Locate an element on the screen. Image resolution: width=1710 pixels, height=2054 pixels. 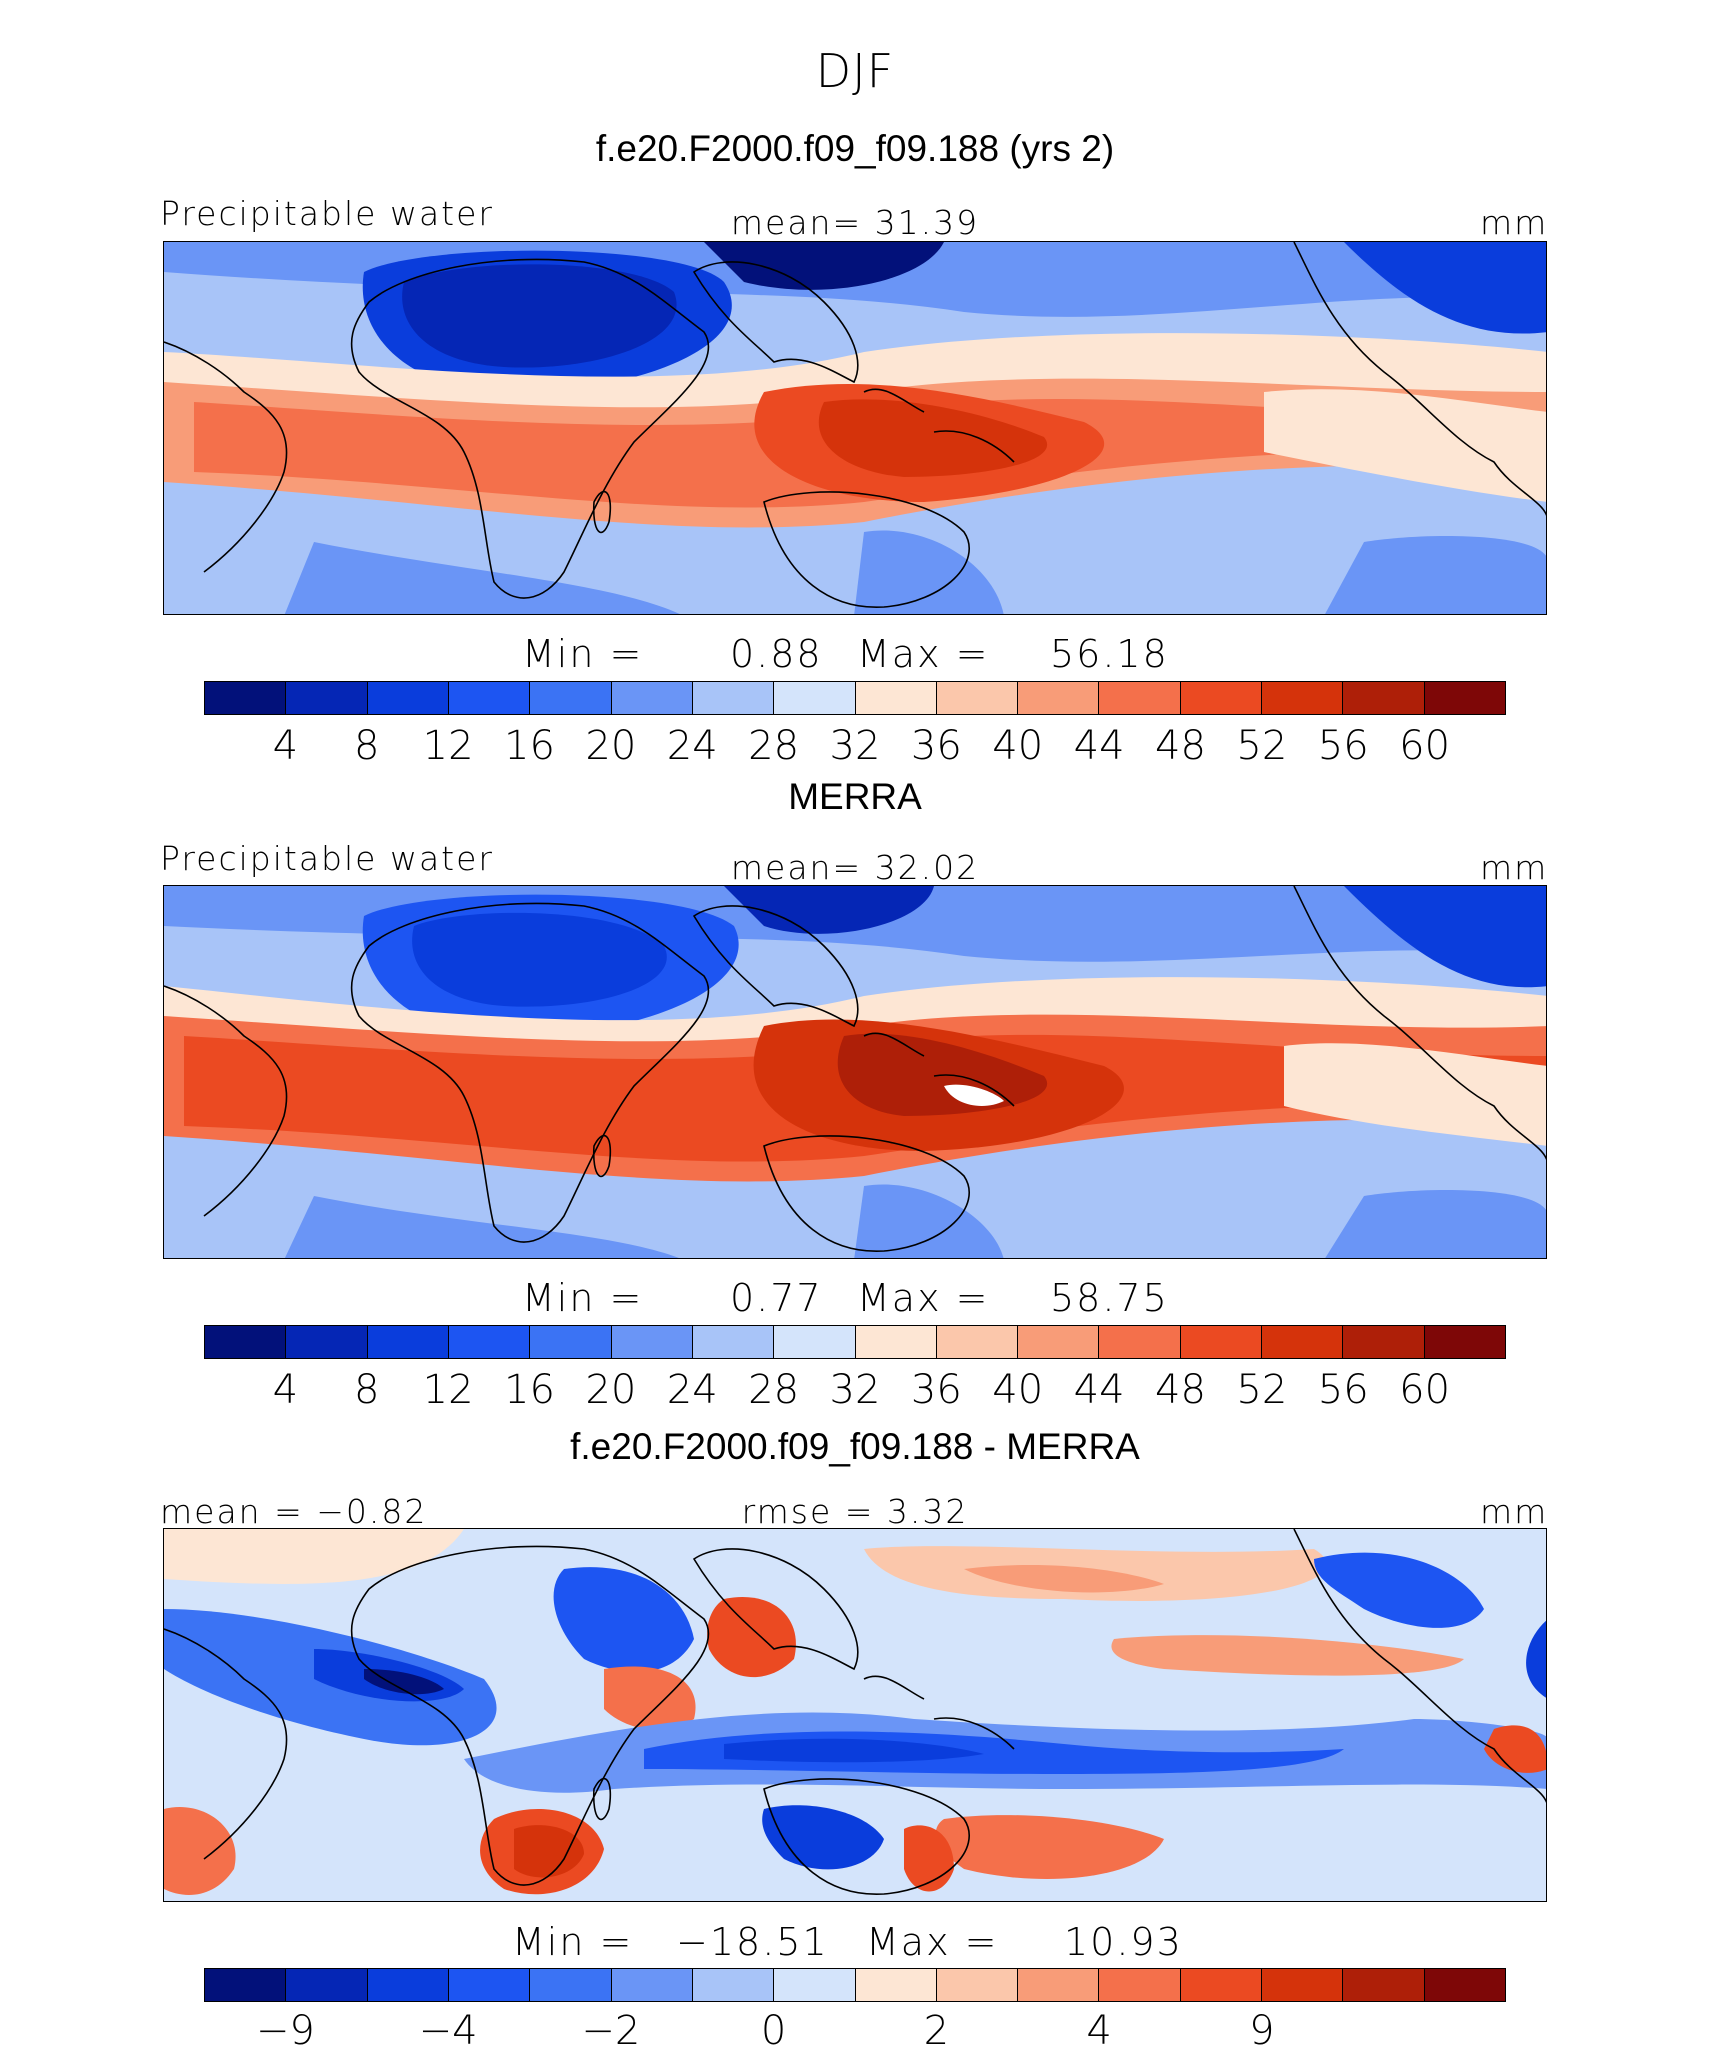
colorbar-tick-label: 24 is located at coordinates (692, 746).